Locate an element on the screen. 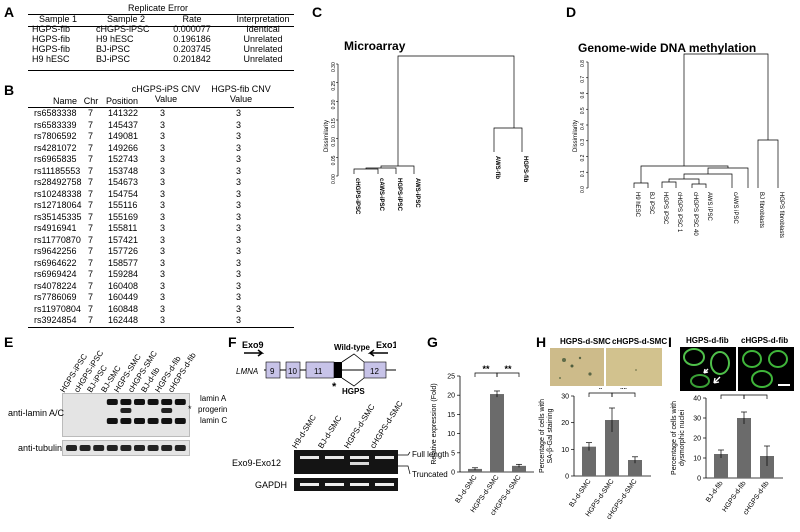 This screenshot has width=800, height=532. table-cell: HGPS-fib is located at coordinates (51, 29).